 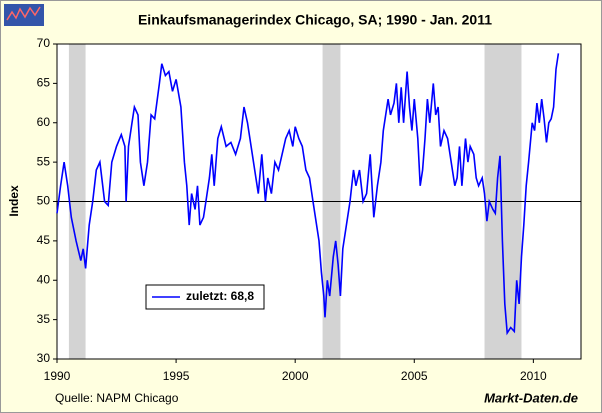 I want to click on y-tick-label: 35, so click(x=44, y=319).